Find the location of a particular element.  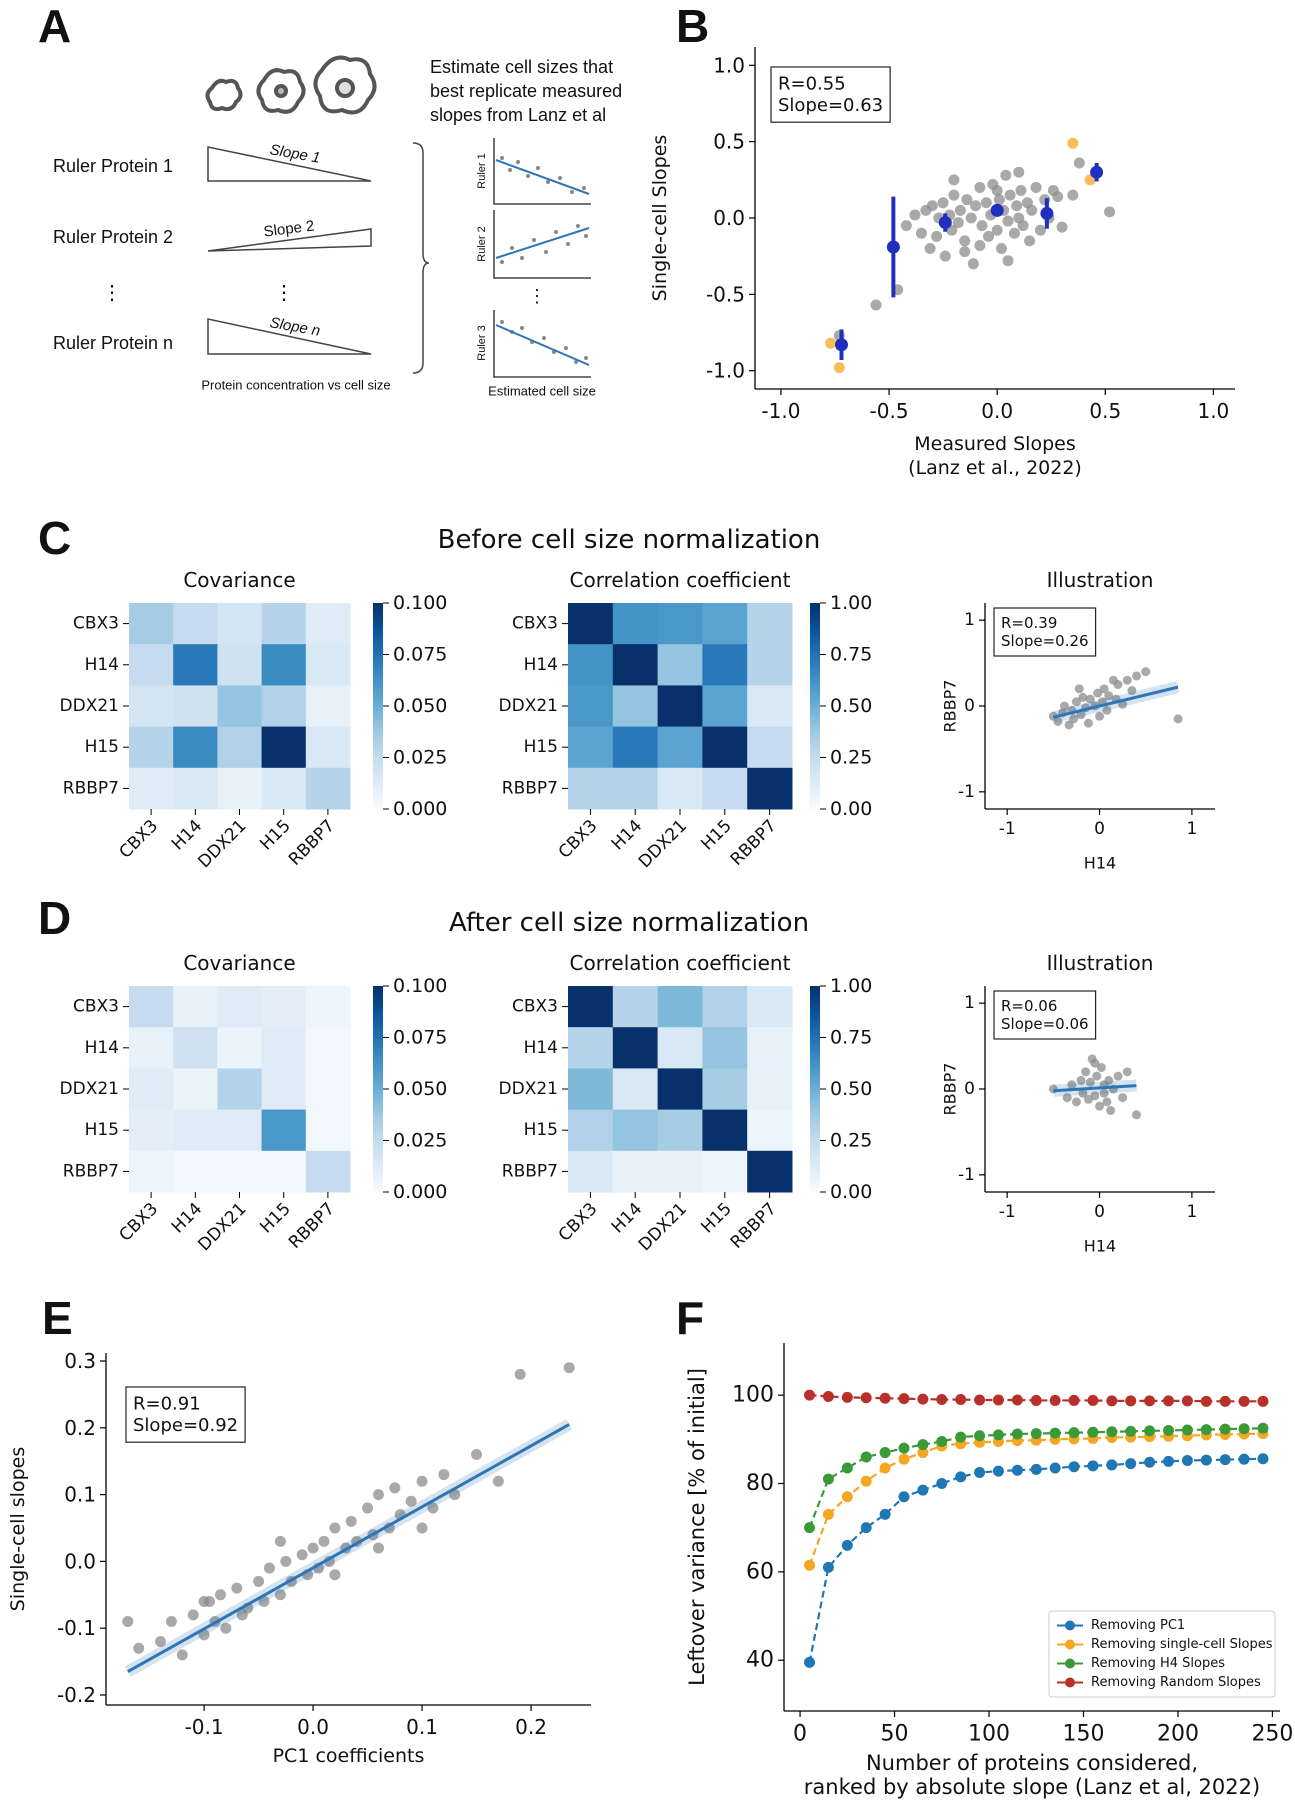

y-tick-label: 80 is located at coordinates (760, 1483).